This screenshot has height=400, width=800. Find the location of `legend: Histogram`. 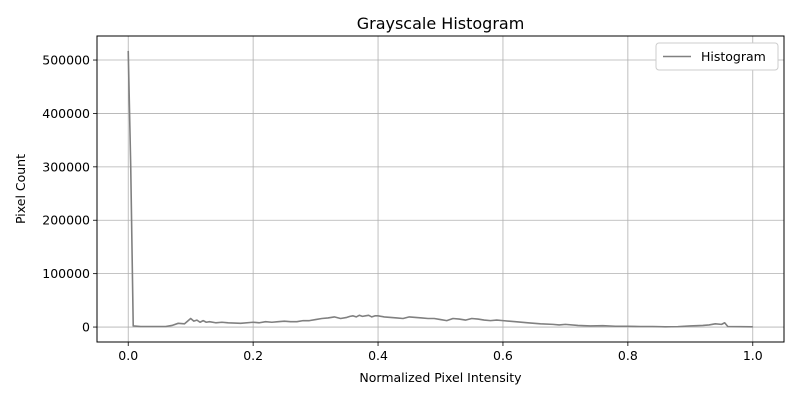

legend: Histogram is located at coordinates (717, 56).